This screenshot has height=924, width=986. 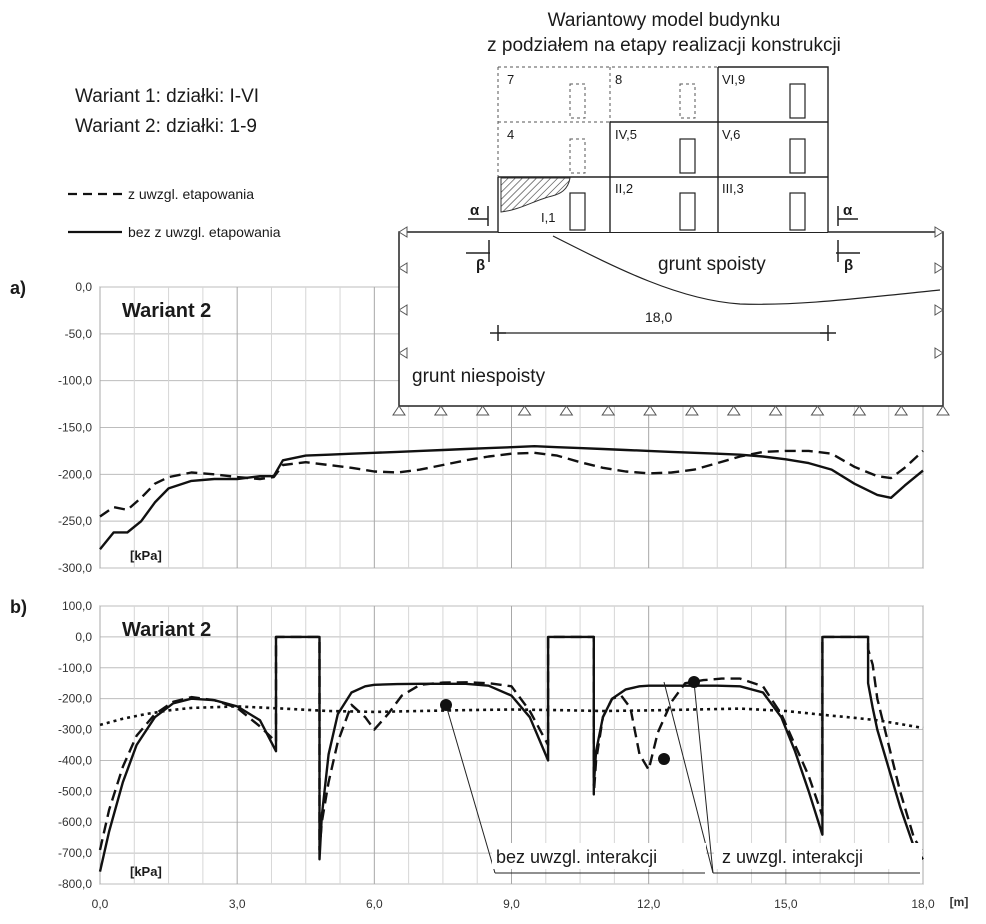 I want to click on built-structure, so click(x=663, y=149).